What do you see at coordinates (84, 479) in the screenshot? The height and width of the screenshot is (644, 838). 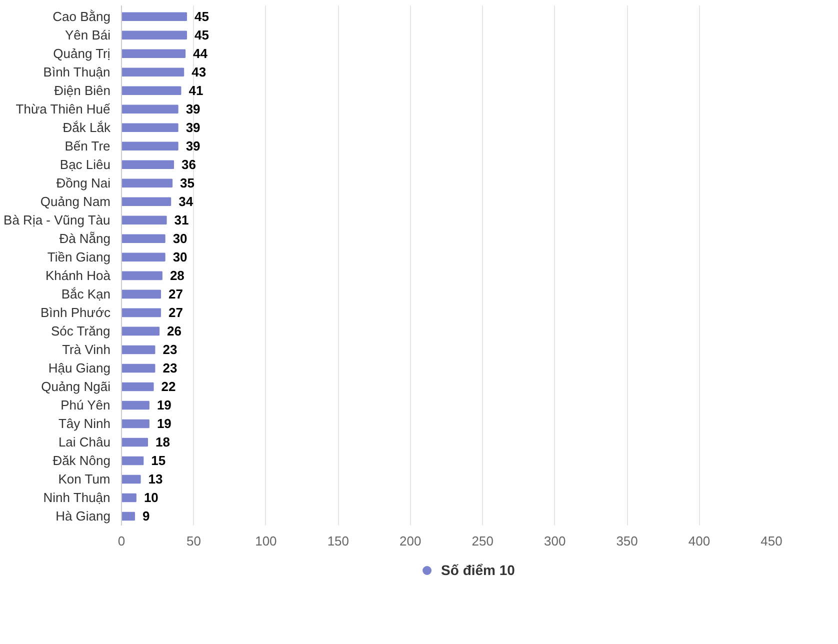 I see `y-tick-label: Kon Tum` at bounding box center [84, 479].